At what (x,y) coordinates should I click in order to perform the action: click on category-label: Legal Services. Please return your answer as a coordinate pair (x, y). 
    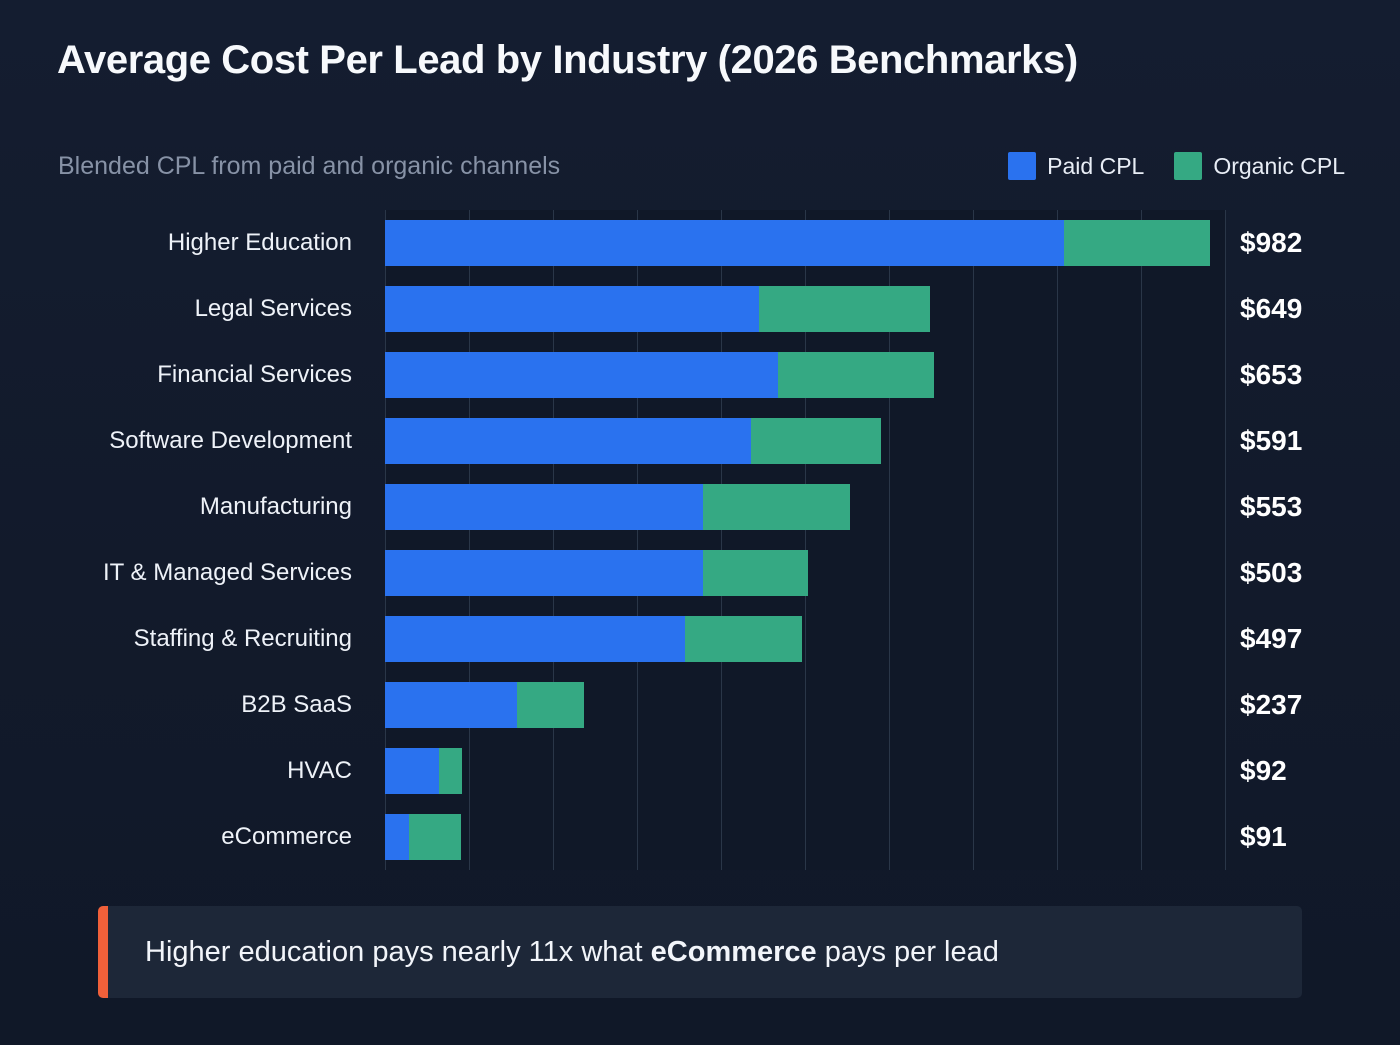
    Looking at the image, I should click on (273, 308).